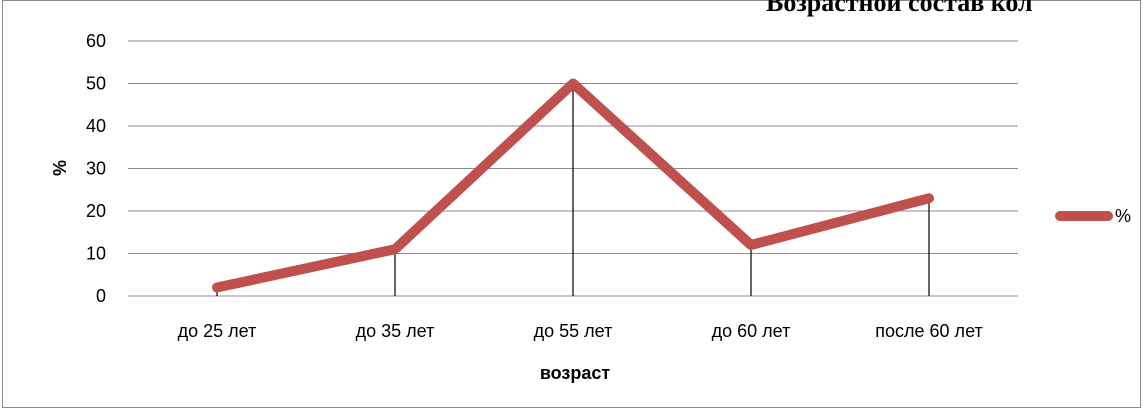 Image resolution: width=1143 pixels, height=410 pixels. What do you see at coordinates (1123, 216) in the screenshot?
I see `legend-label: %` at bounding box center [1123, 216].